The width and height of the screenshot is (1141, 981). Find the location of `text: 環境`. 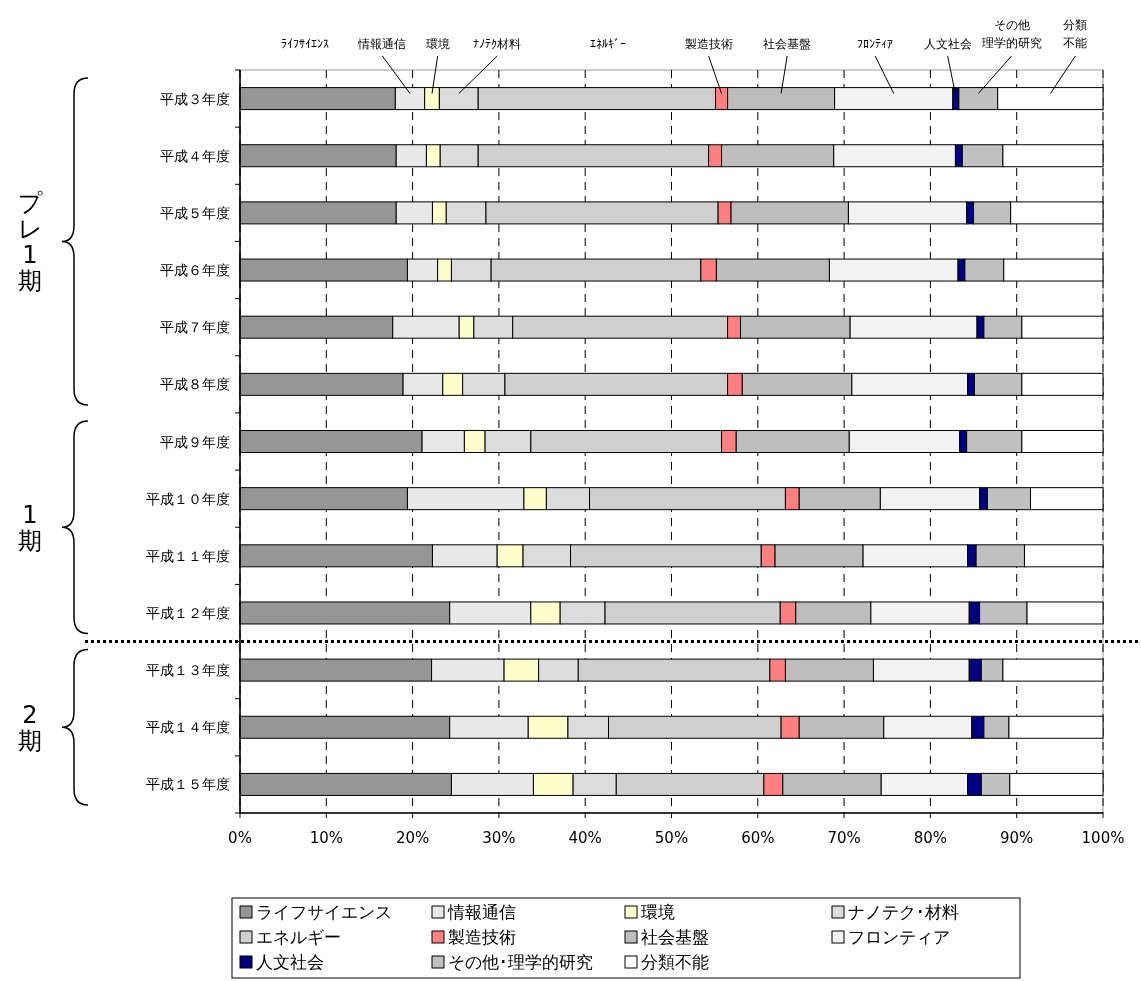

text: 環境 is located at coordinates (437, 44).